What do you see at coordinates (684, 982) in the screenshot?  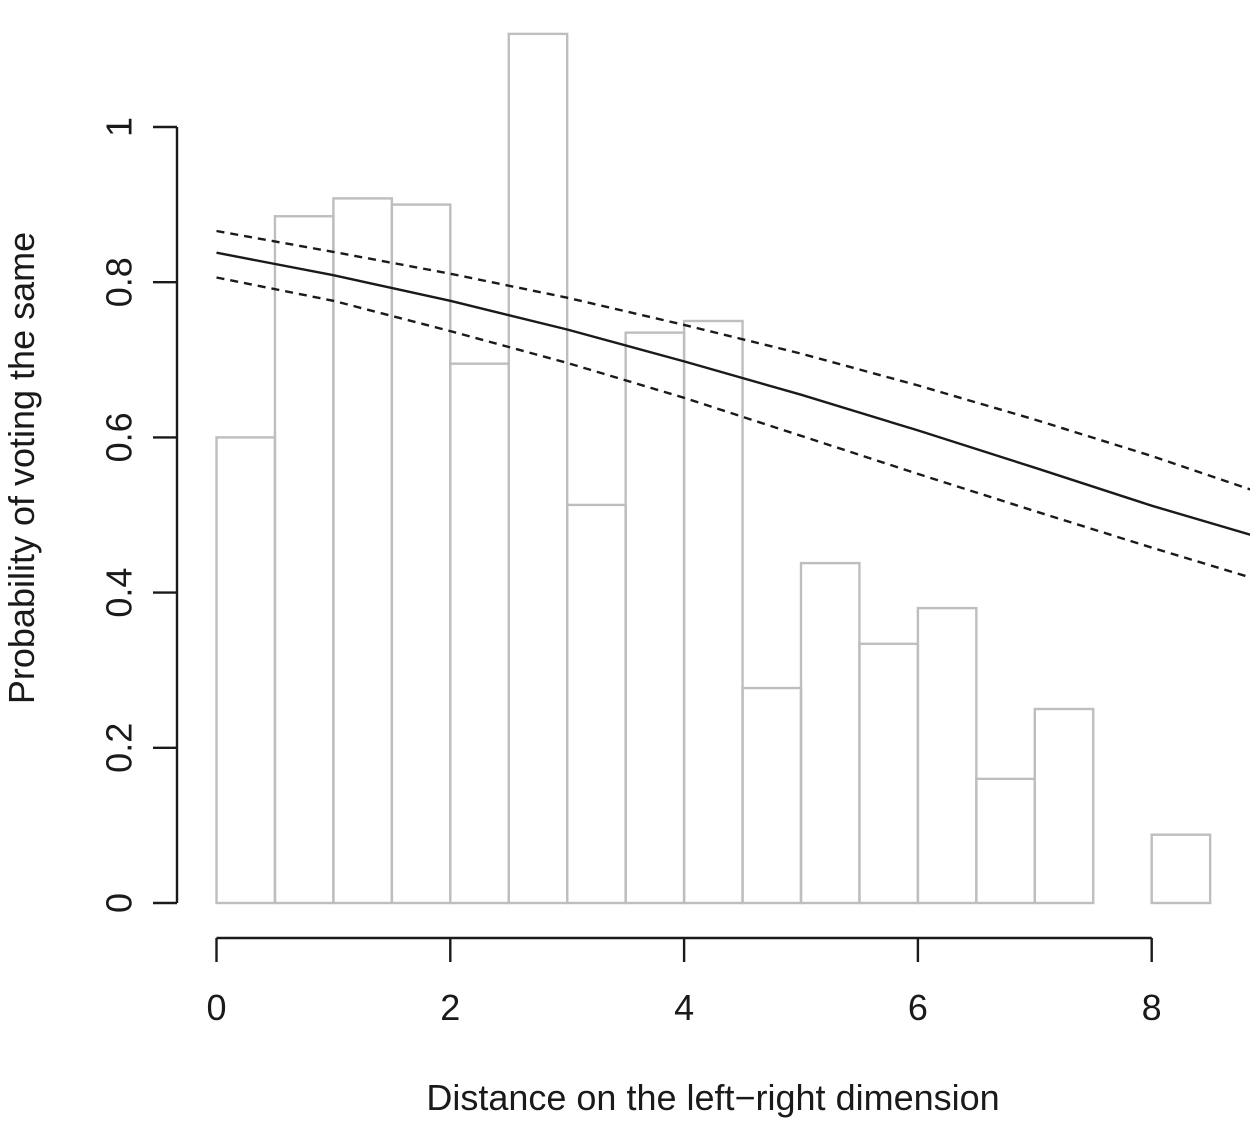 I see `x-axis: 0 2 4 6 8` at bounding box center [684, 982].